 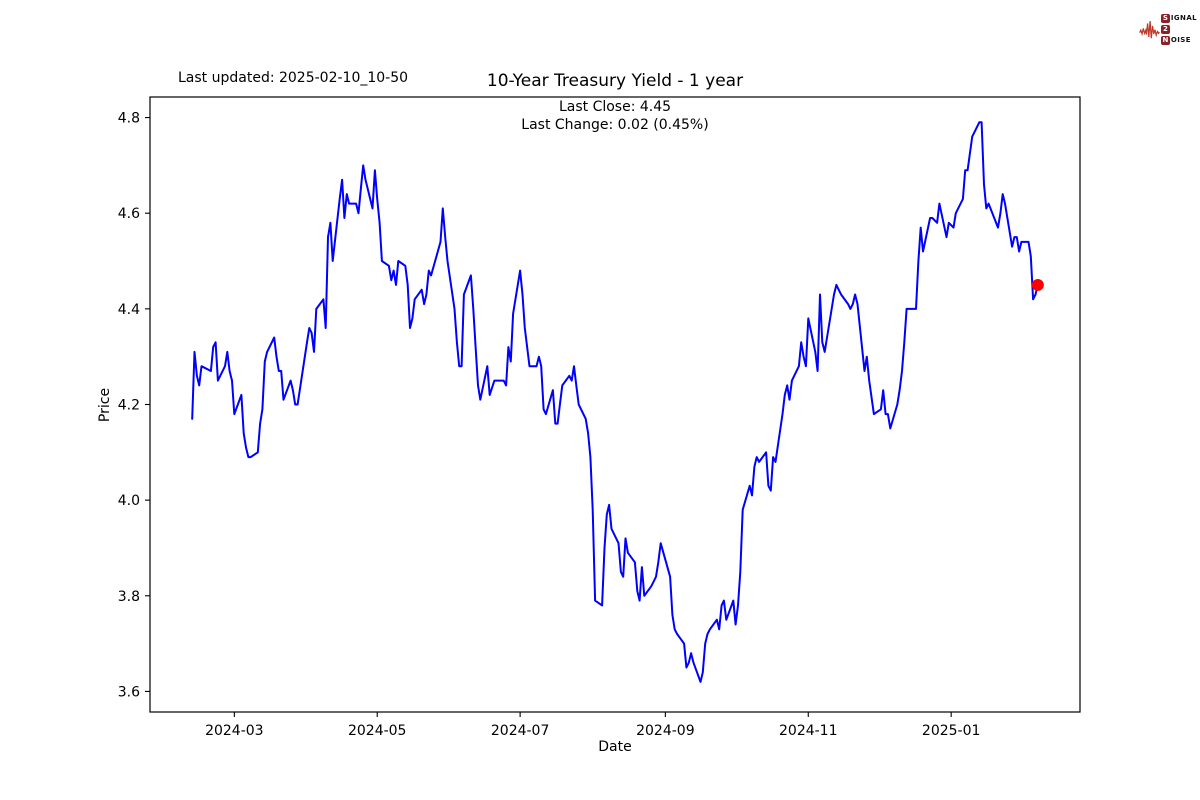 What do you see at coordinates (615, 125) in the screenshot?
I see `last-change-text: Last Change: 0.02 (0.45%)` at bounding box center [615, 125].